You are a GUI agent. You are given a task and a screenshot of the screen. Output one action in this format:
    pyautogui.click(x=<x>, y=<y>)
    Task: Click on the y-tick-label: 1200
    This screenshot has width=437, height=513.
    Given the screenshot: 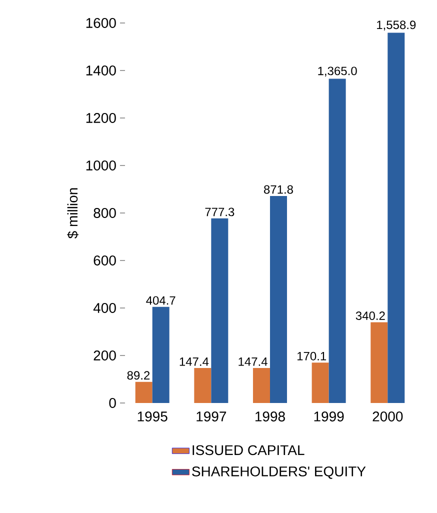 What is the action you would take?
    pyautogui.click(x=101, y=118)
    